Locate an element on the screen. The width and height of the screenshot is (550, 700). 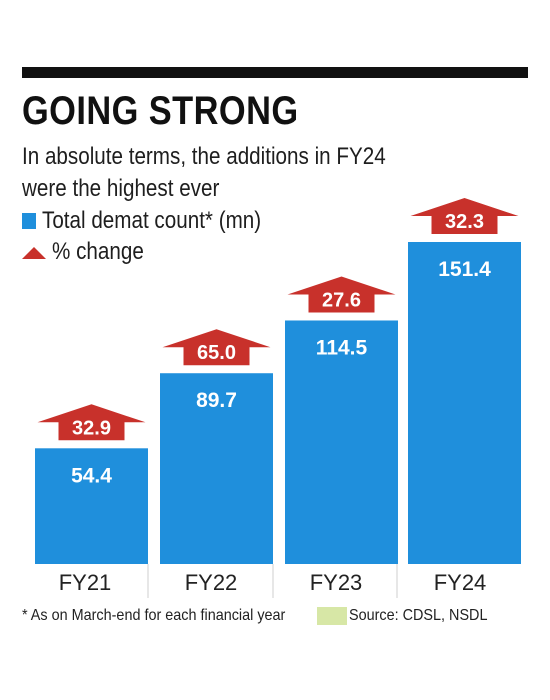
bar-value-label: 151.4 is located at coordinates (464, 269).